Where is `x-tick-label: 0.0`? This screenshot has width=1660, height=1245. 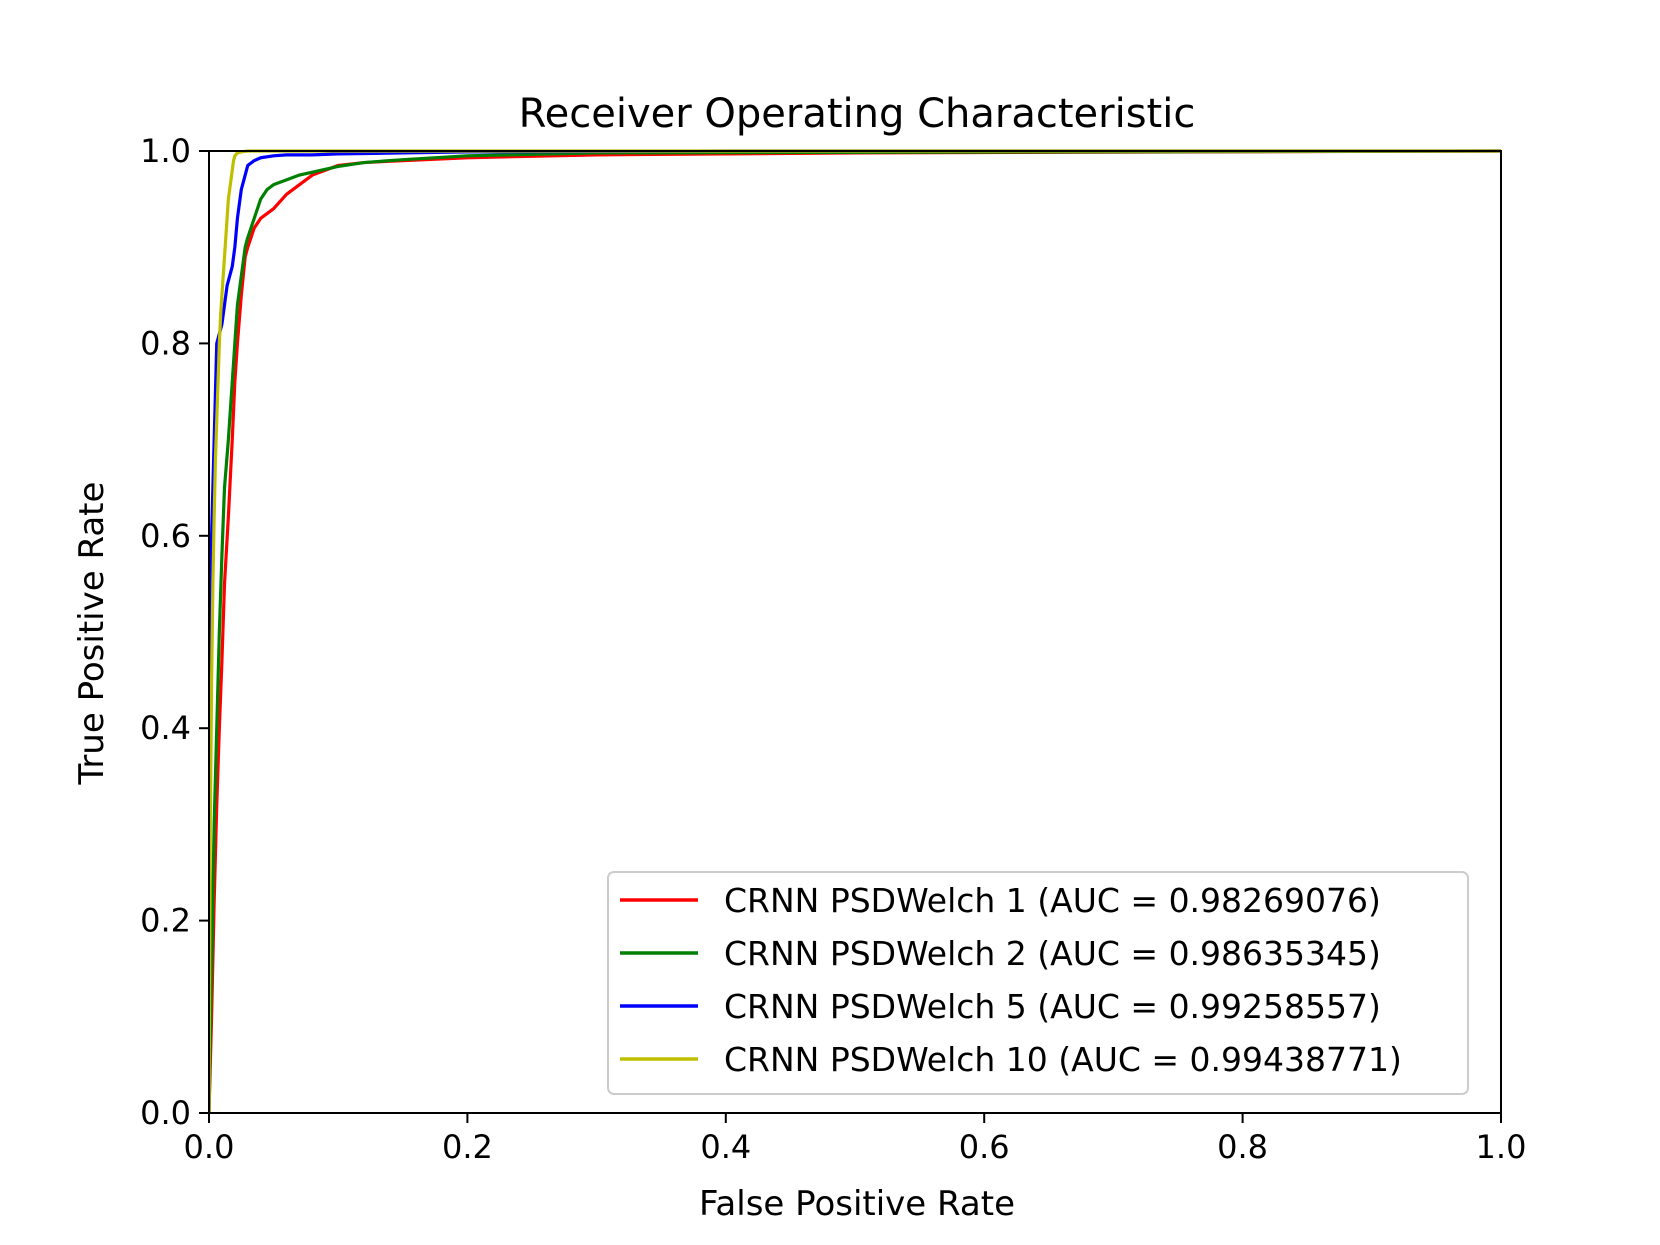
x-tick-label: 0.0 is located at coordinates (209, 1147).